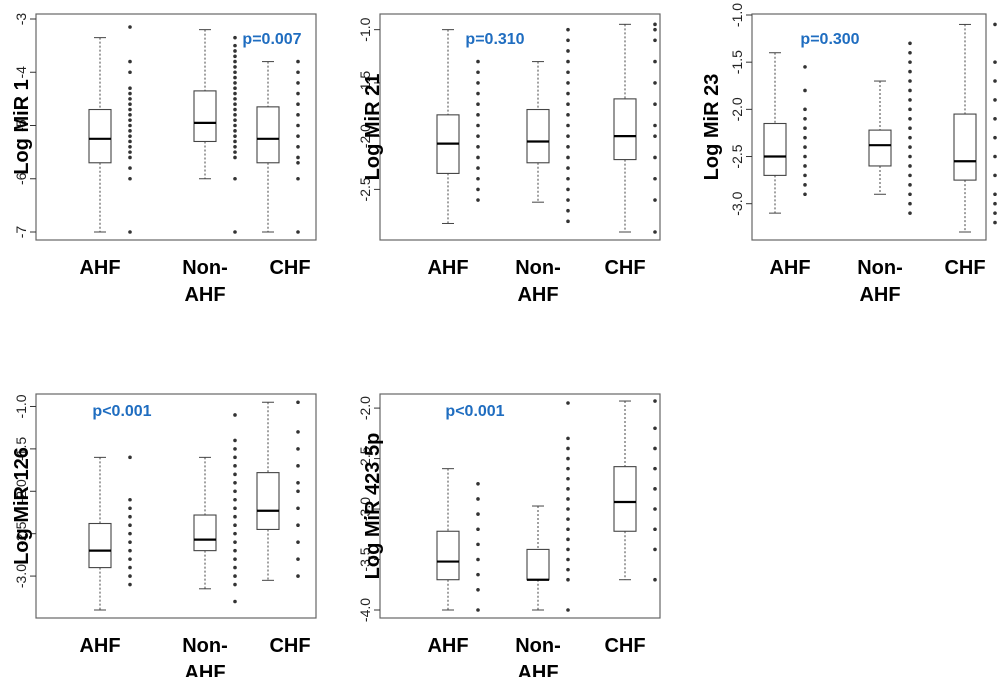 The width and height of the screenshot is (1008, 677). What do you see at coordinates (21, 576) in the screenshot?
I see `y-tick-label: -3.0` at bounding box center [21, 576].